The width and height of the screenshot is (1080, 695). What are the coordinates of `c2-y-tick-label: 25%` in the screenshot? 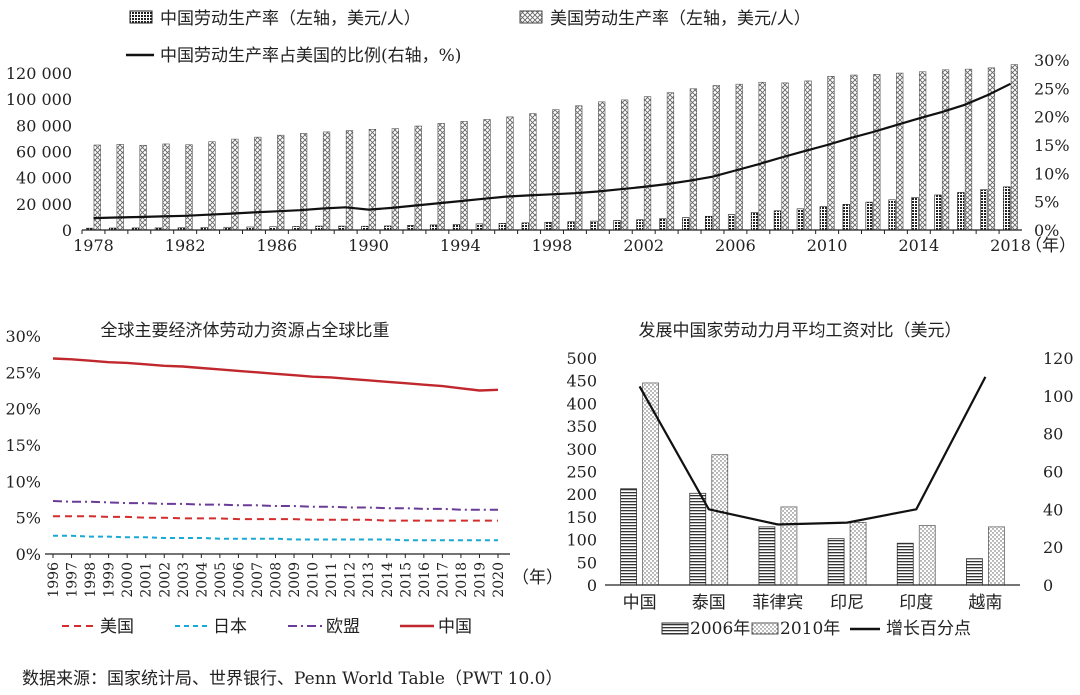 It's located at (23, 372).